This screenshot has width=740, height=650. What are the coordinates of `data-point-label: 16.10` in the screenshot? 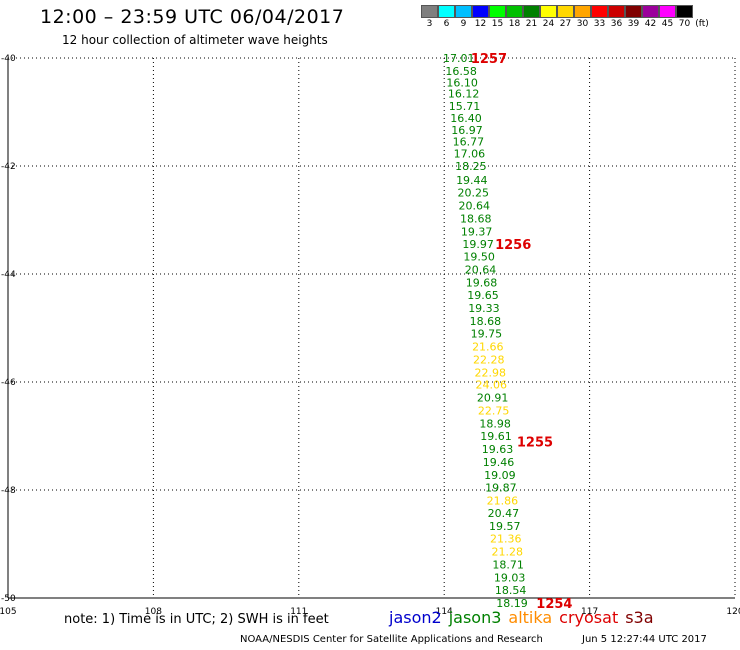 It's located at (462, 82).